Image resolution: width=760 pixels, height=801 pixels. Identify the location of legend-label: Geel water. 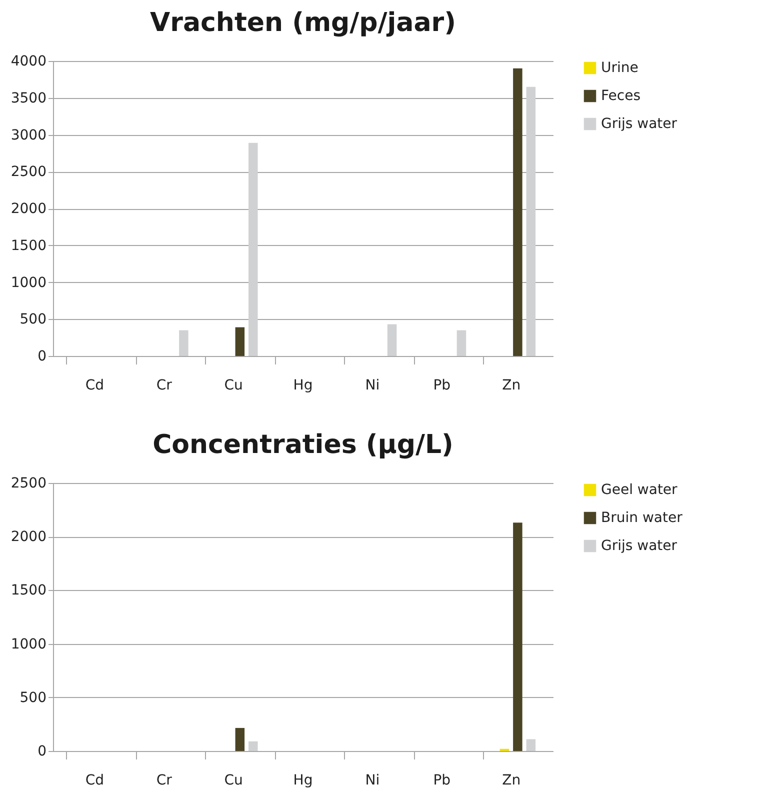
(639, 490).